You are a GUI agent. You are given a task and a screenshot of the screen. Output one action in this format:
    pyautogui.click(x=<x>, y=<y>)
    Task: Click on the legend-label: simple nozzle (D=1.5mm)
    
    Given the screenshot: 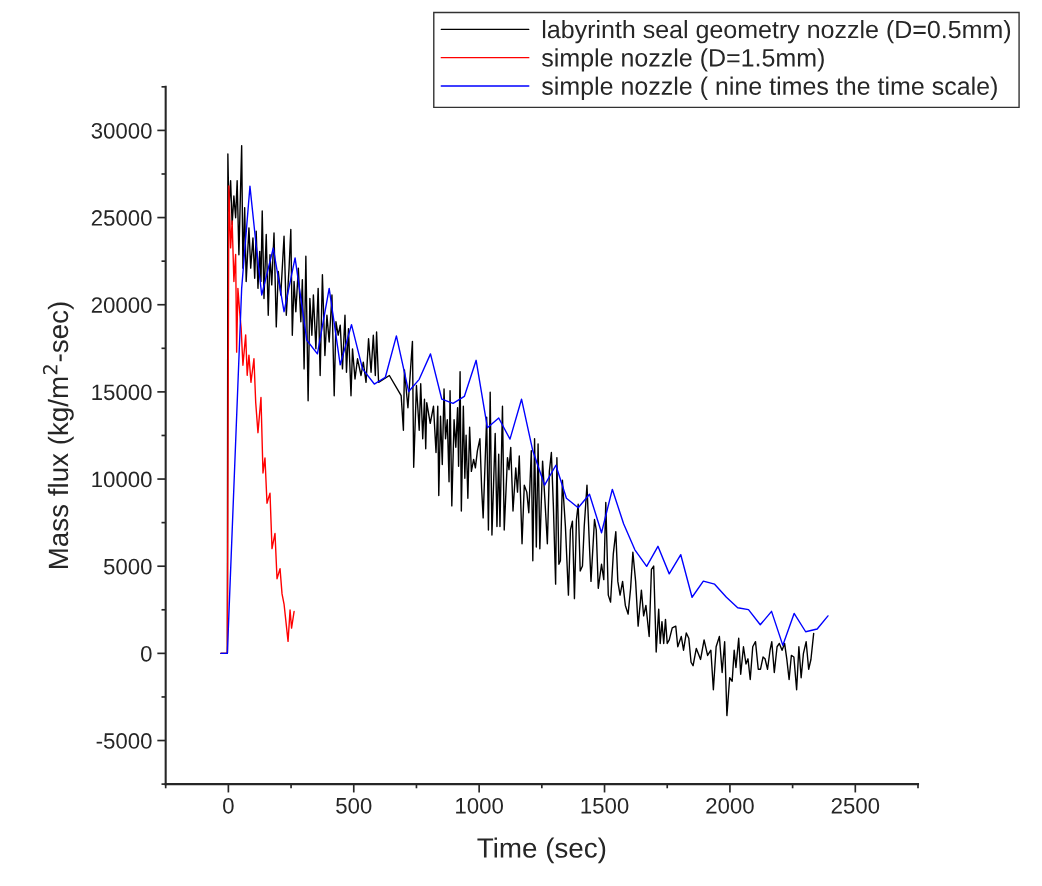 What is the action you would take?
    pyautogui.click(x=682, y=60)
    